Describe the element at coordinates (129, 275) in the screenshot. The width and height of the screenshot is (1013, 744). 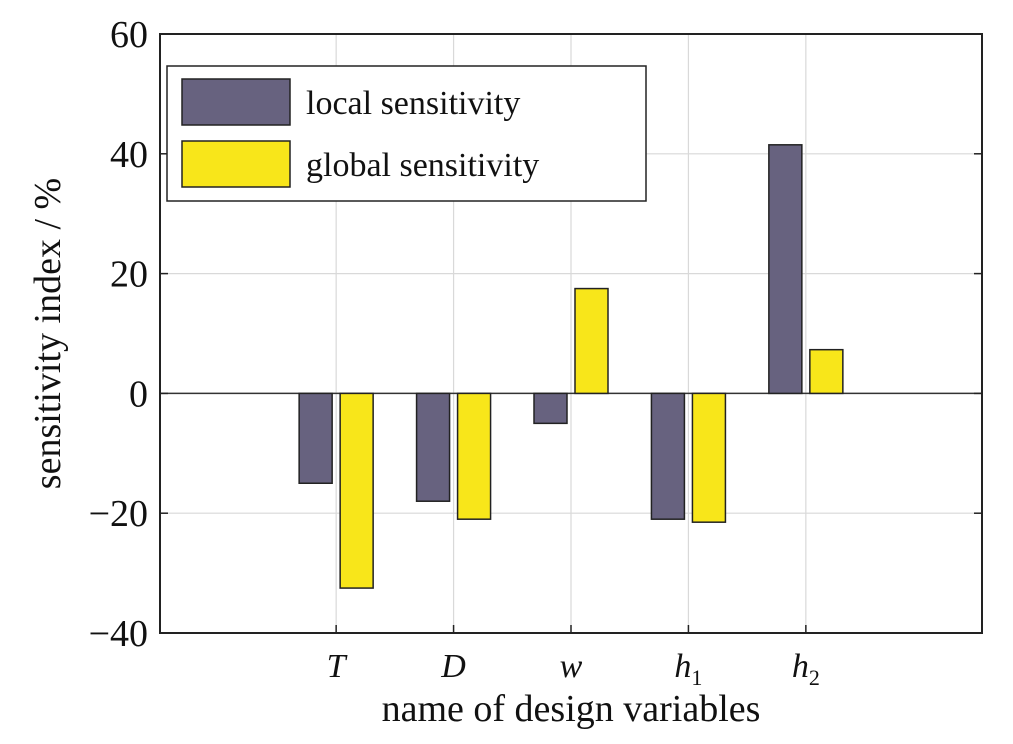
I see `y-tick-label: 20` at that location.